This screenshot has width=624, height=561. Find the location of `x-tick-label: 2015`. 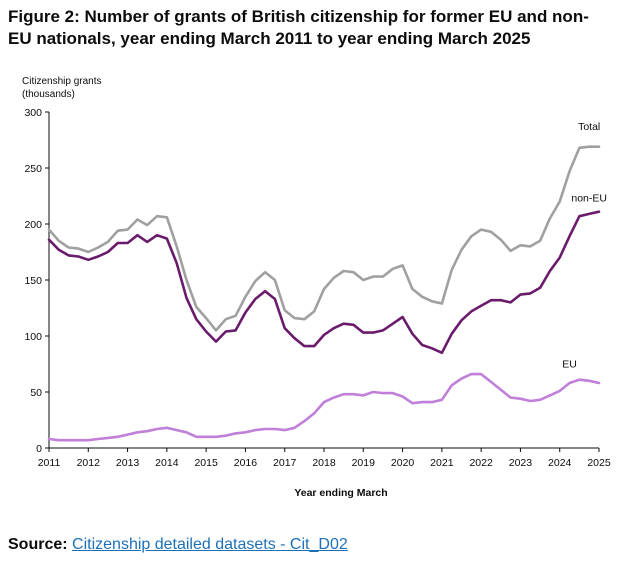

x-tick-label: 2015 is located at coordinates (206, 463).